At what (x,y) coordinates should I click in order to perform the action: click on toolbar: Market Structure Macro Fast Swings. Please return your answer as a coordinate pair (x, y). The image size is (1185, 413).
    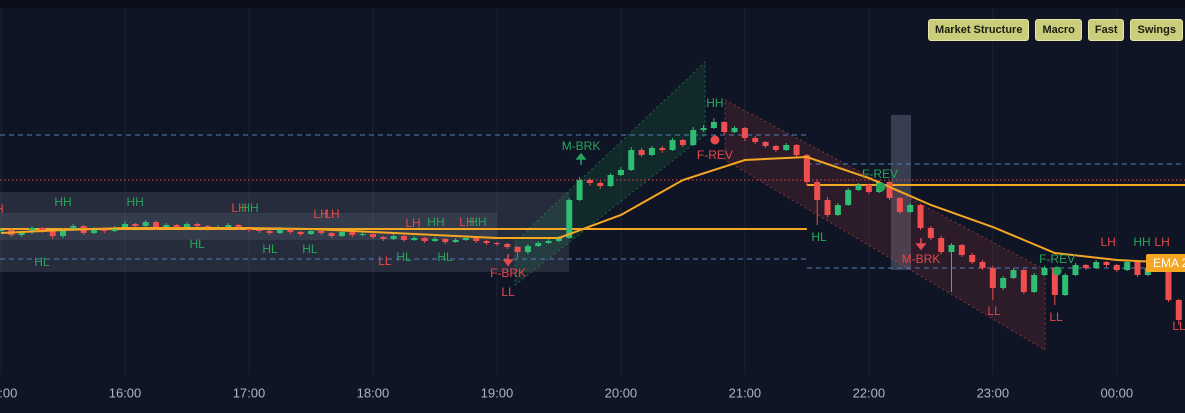
    Looking at the image, I should click on (1055, 30).